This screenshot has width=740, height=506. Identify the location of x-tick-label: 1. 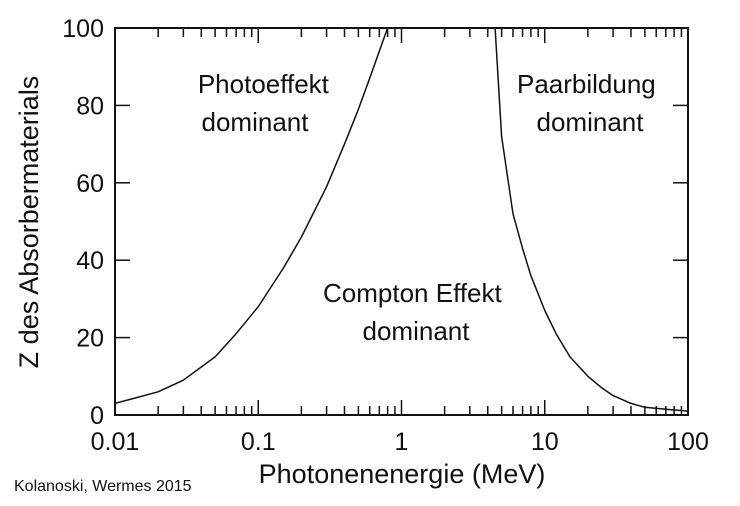
(402, 442).